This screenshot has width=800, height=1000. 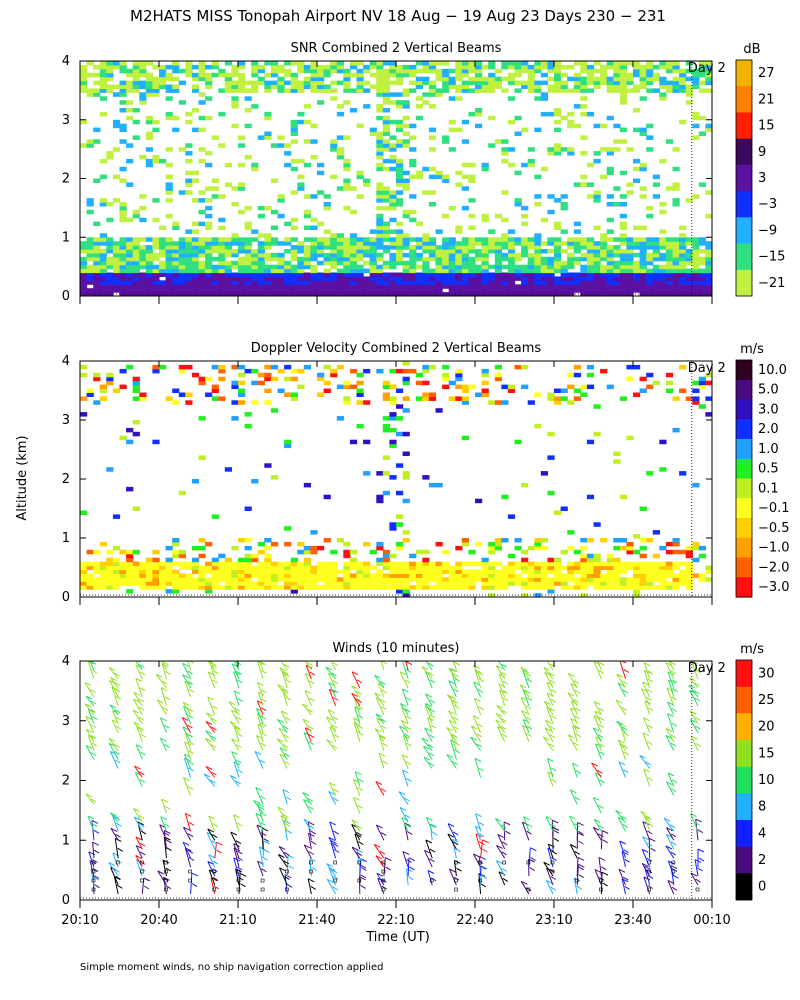 What do you see at coordinates (762, 152) in the screenshot?
I see `colorbar-label: 9` at bounding box center [762, 152].